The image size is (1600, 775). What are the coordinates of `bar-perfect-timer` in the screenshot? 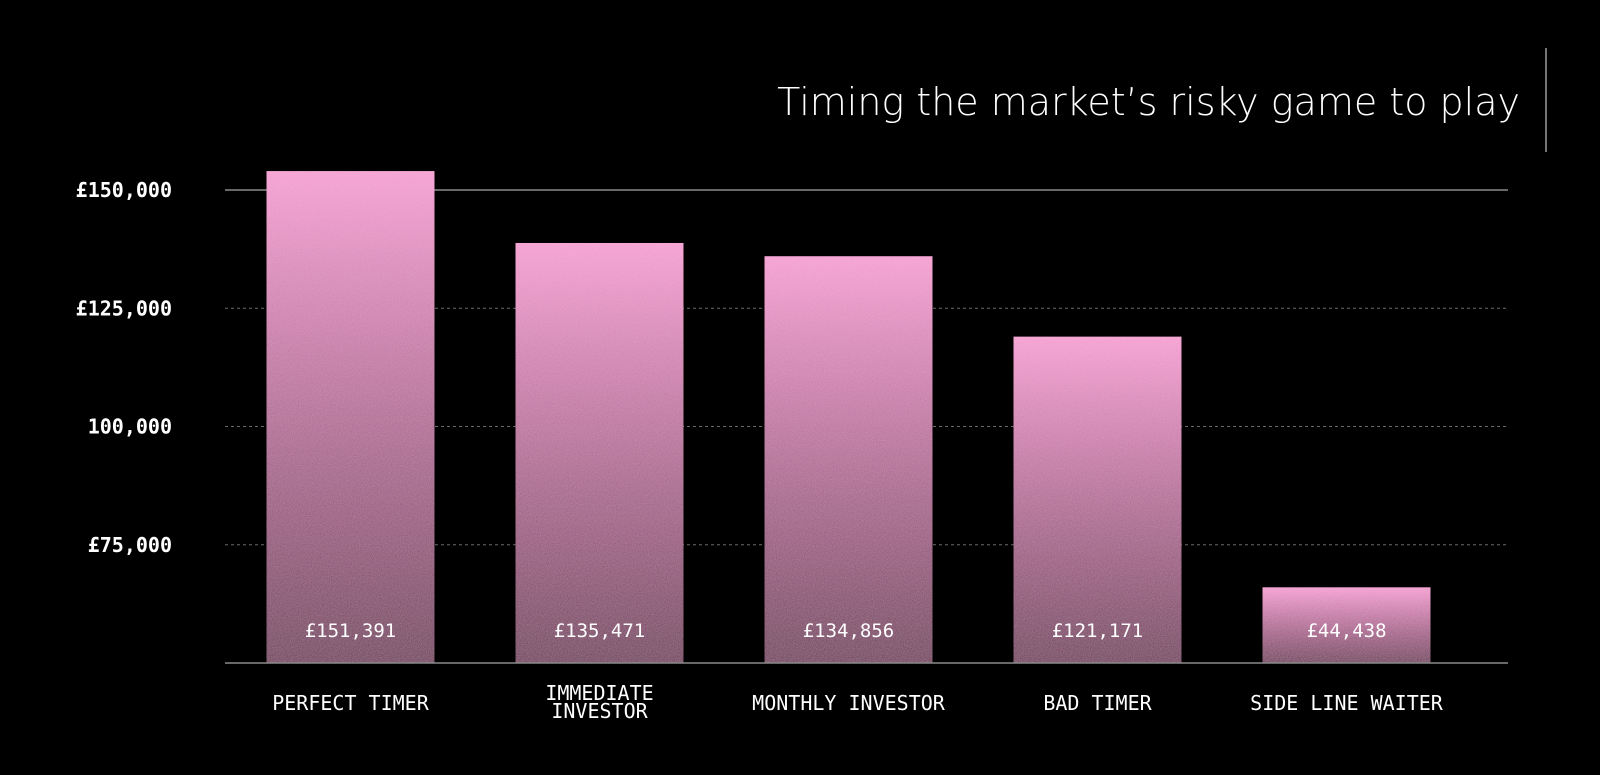 It's located at (350, 417).